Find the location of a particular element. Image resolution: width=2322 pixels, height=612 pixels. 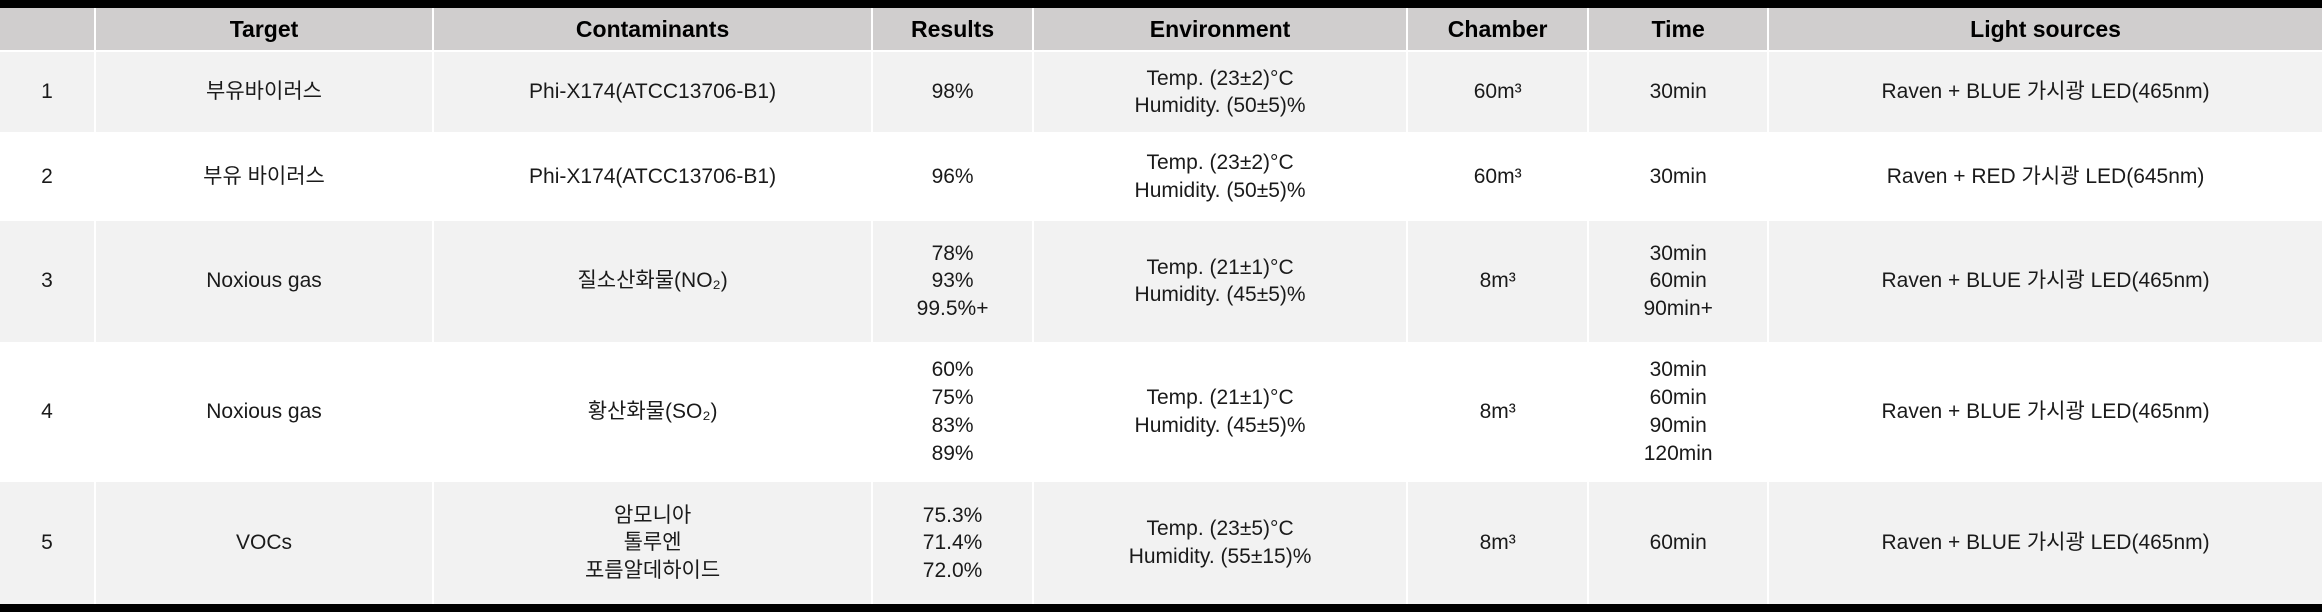

cell-target: VOCs is located at coordinates (263, 544).